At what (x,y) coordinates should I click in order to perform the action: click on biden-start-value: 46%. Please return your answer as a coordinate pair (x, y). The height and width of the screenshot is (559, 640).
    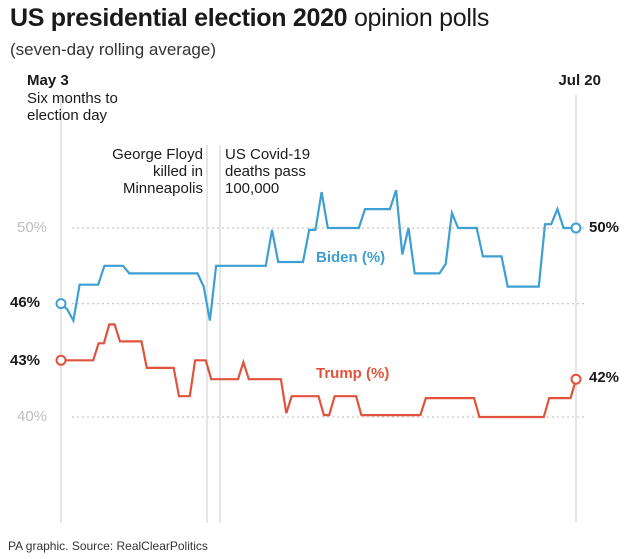
    Looking at the image, I should click on (25, 302).